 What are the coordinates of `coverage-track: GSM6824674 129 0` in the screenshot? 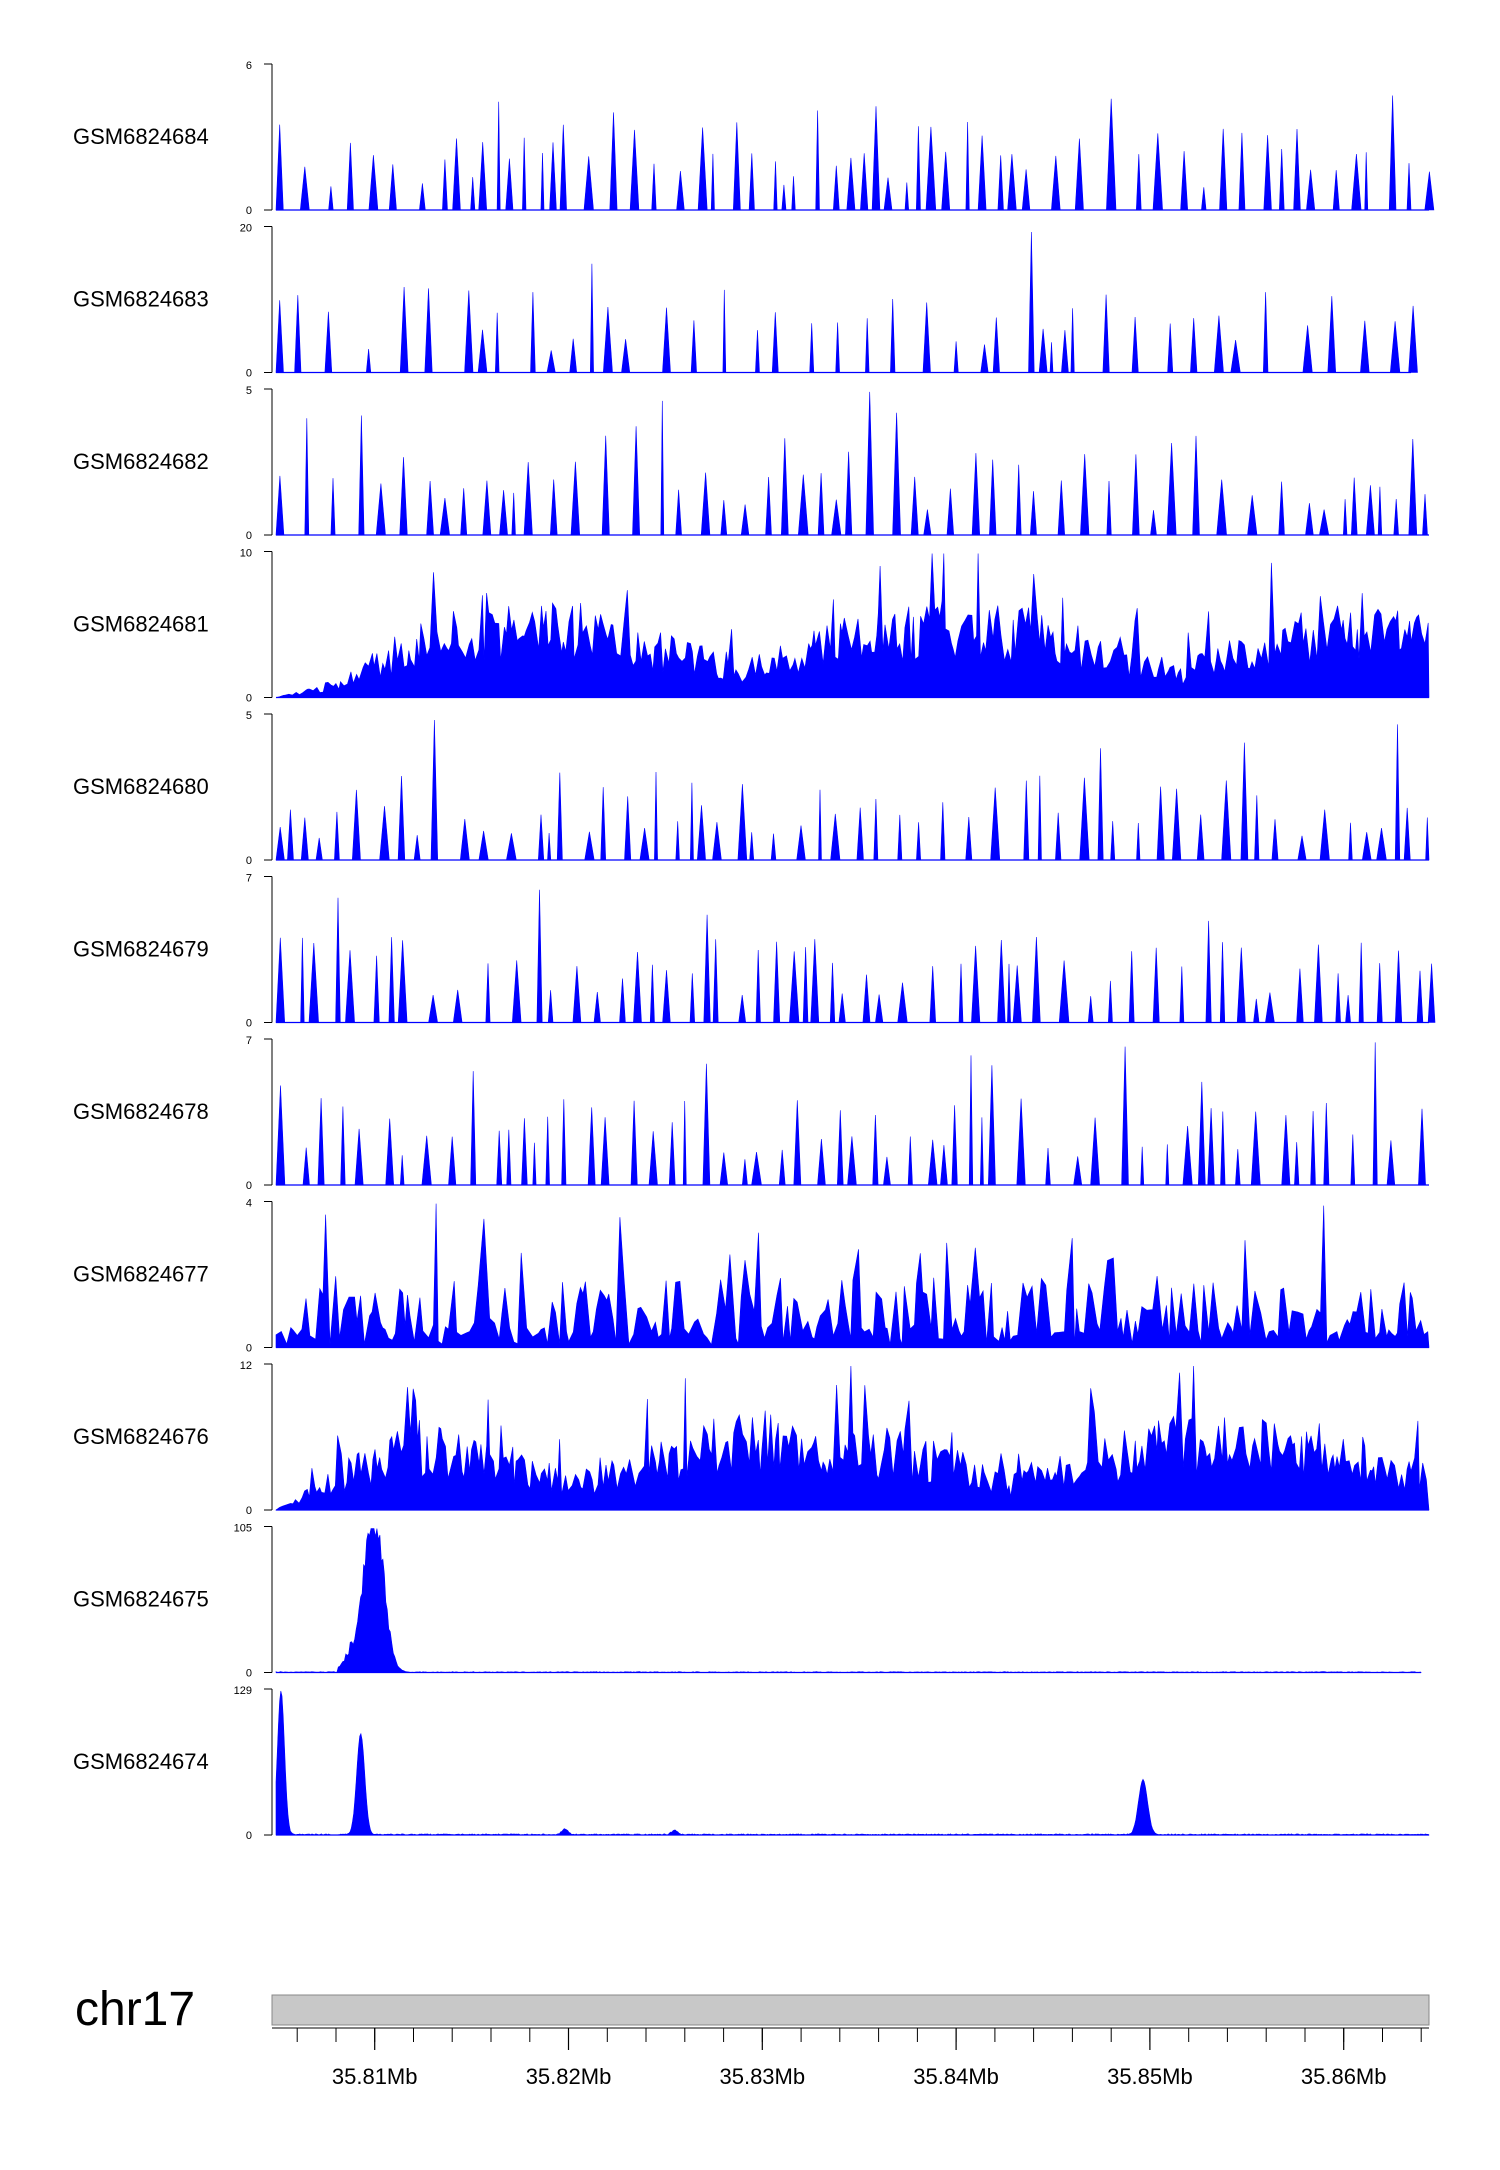 It's located at (751, 1763).